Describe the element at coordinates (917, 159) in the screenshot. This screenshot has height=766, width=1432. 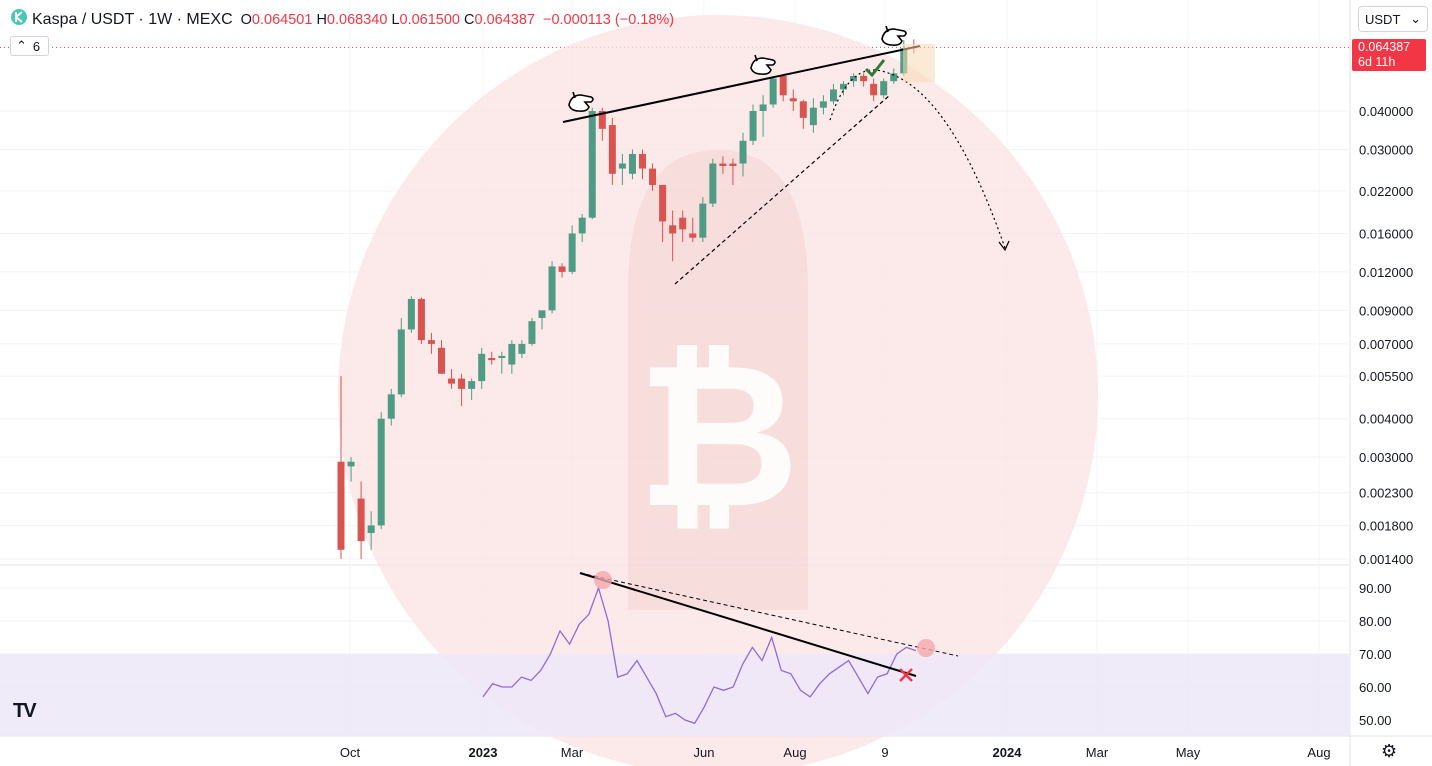
I see `projection-arc` at that location.